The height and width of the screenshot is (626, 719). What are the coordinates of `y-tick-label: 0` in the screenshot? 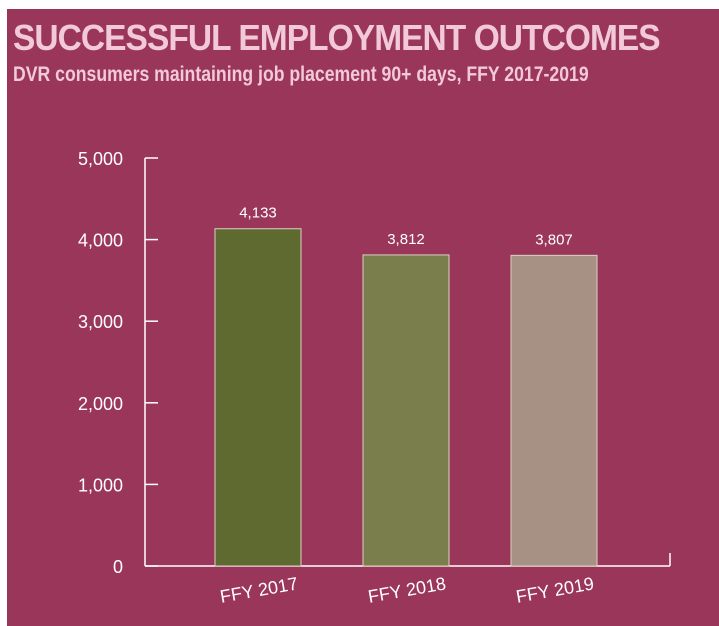 It's located at (118, 567).